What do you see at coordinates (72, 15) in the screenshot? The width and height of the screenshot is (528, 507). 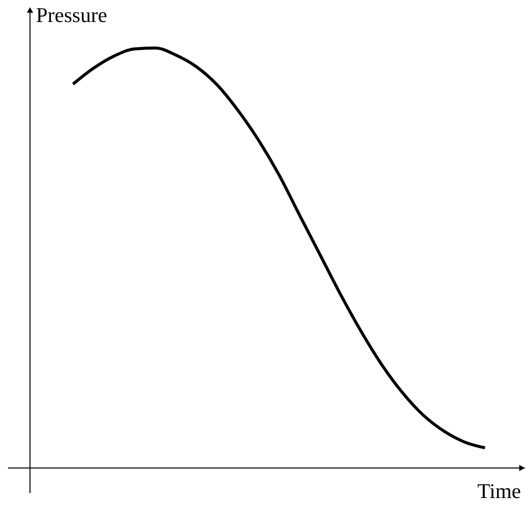 I see `y-axis-title: Pressure` at bounding box center [72, 15].